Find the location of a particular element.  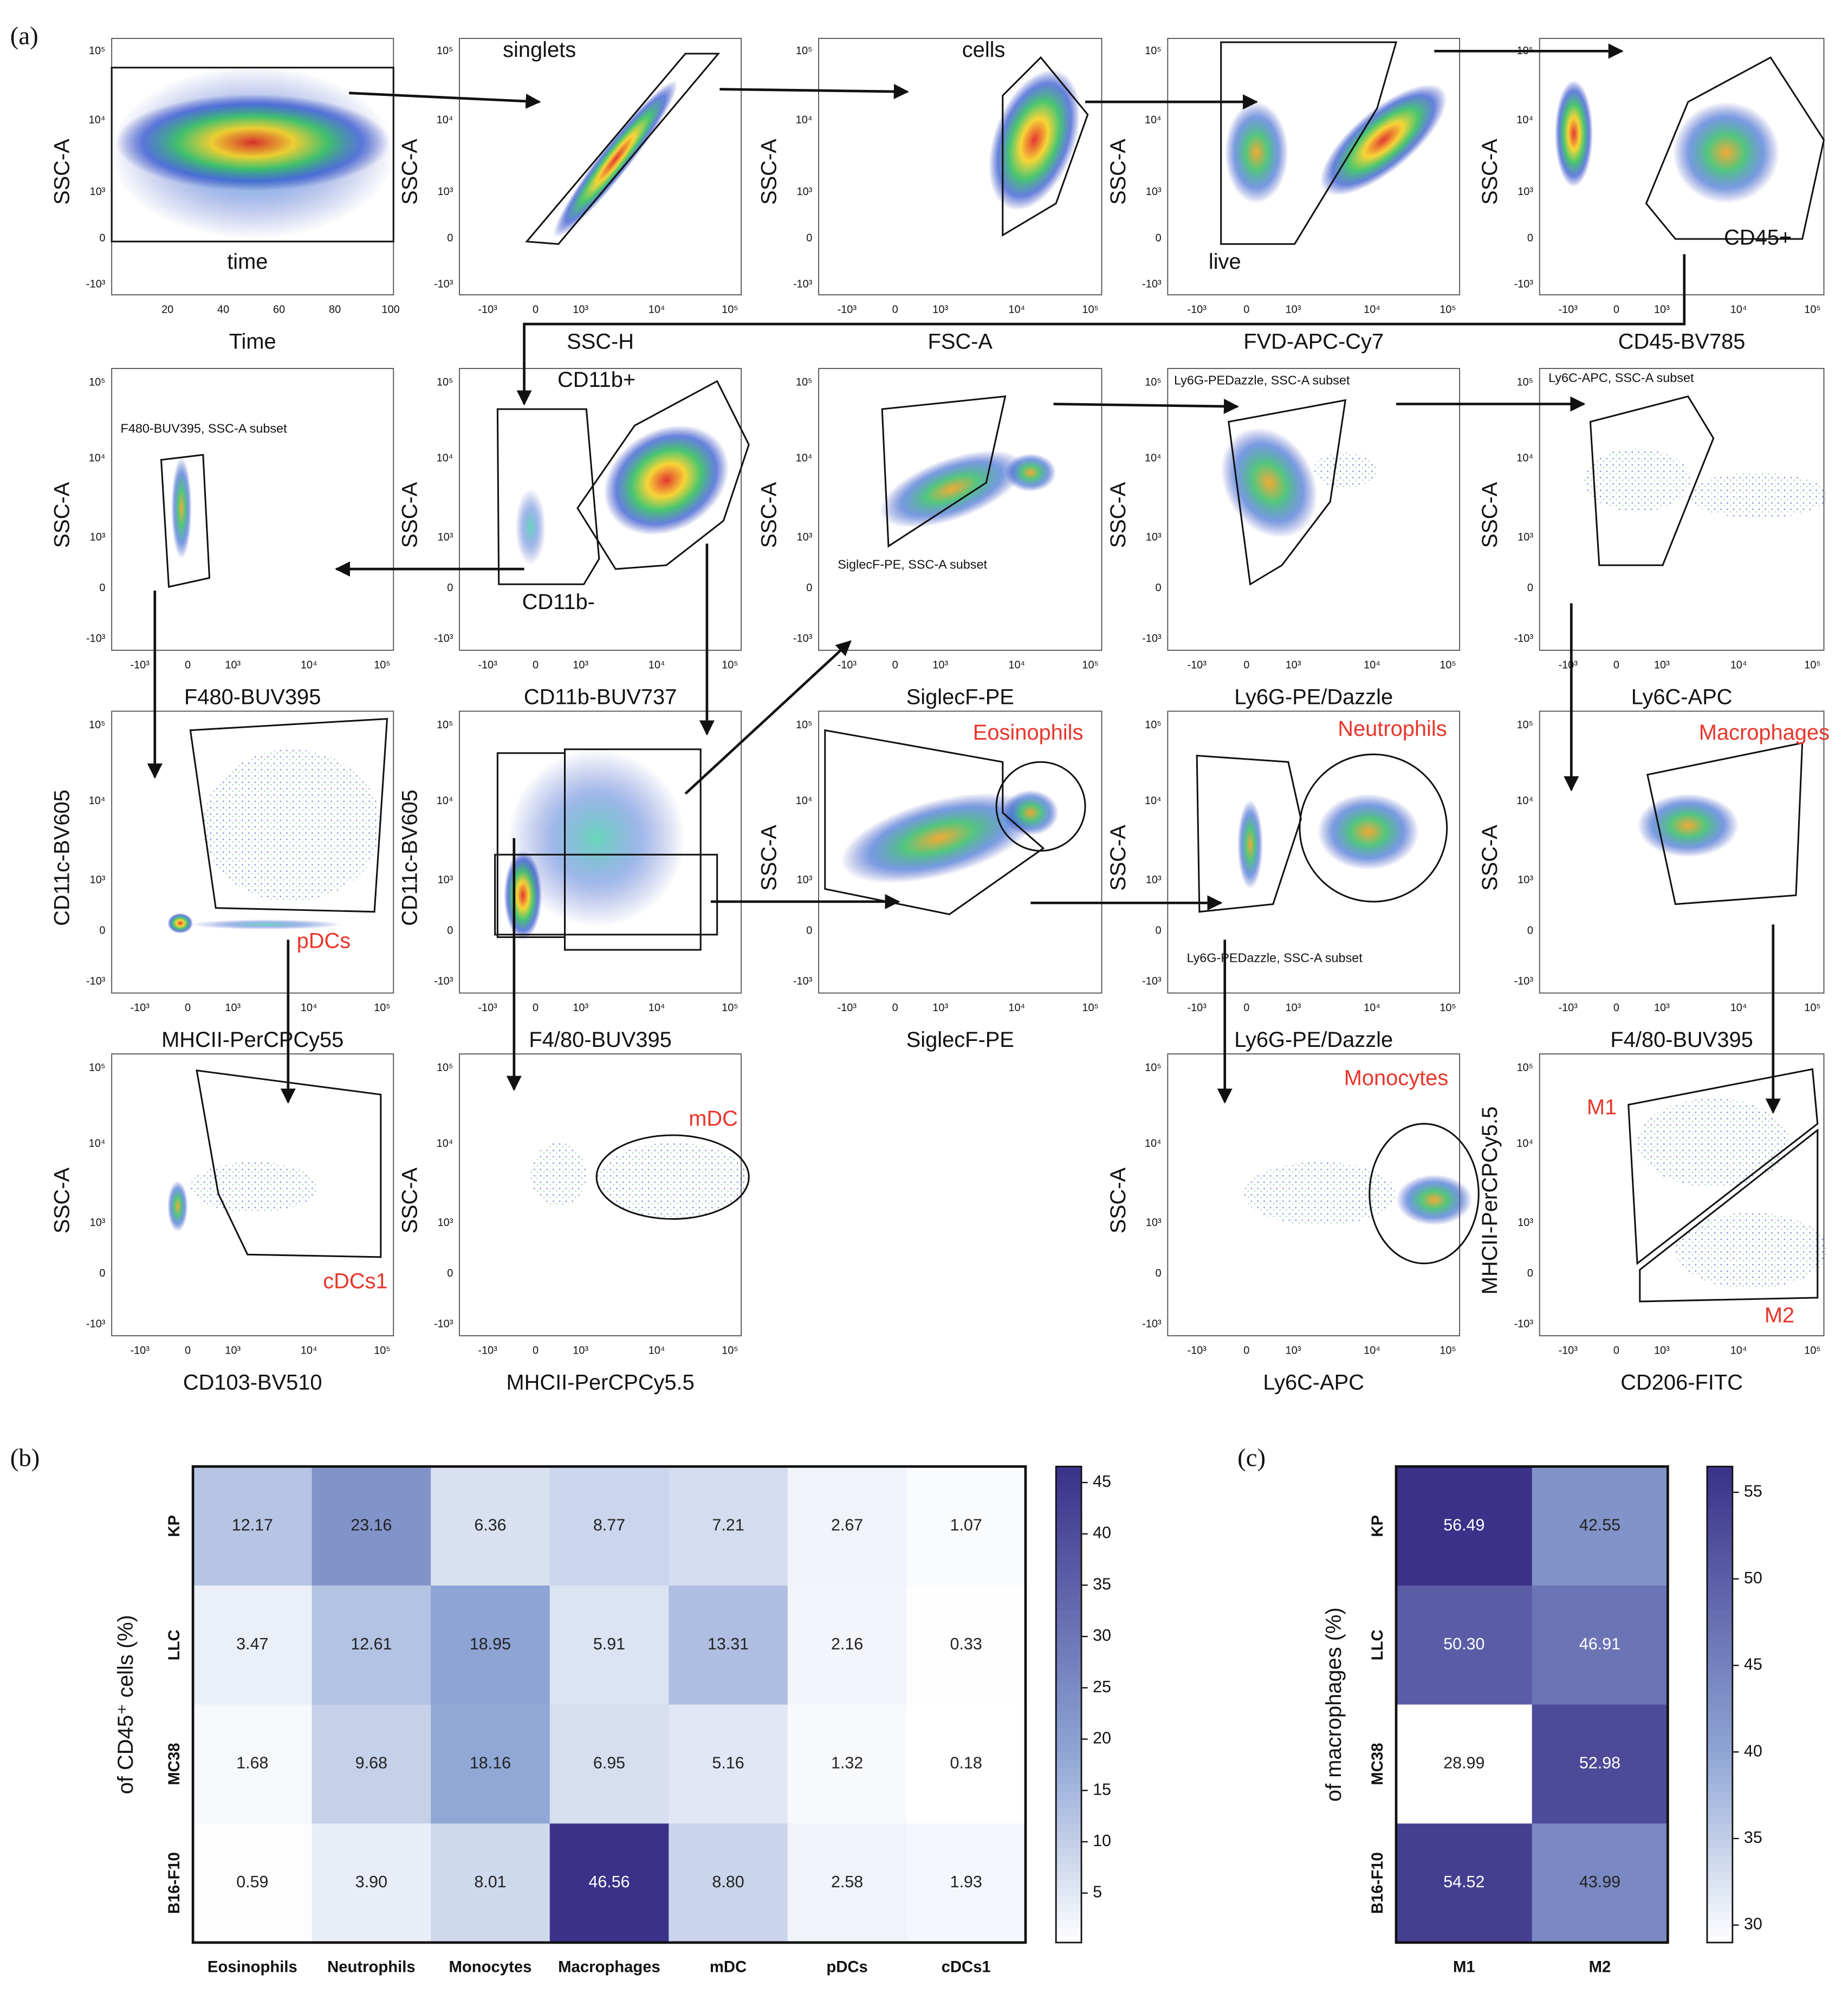

subset-label: SiglecF-PE, SSC-A subset is located at coordinates (912, 564).